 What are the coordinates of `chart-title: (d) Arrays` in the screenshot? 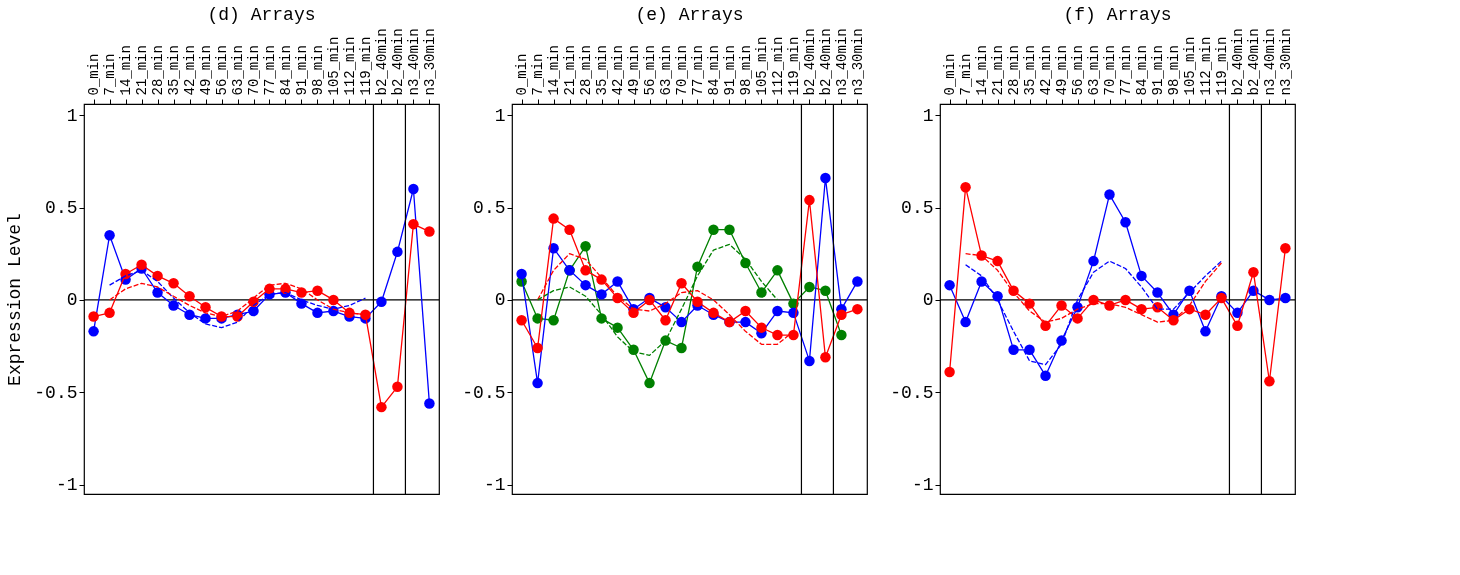 It's located at (261, 14).